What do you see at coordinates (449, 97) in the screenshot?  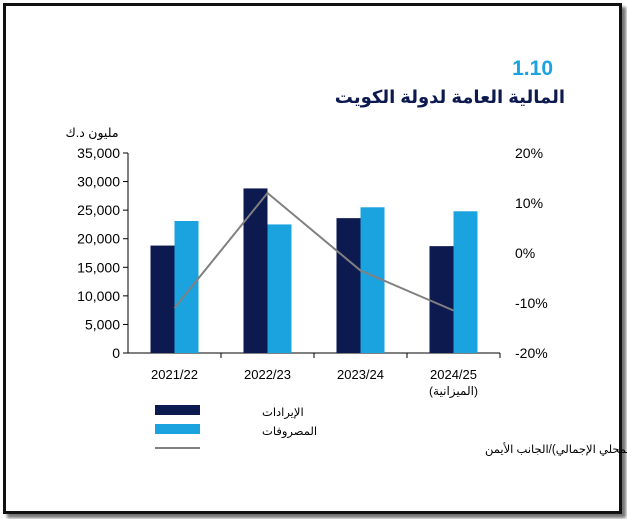 I see `chart-title: المالية العامة لدولة الكويت` at bounding box center [449, 97].